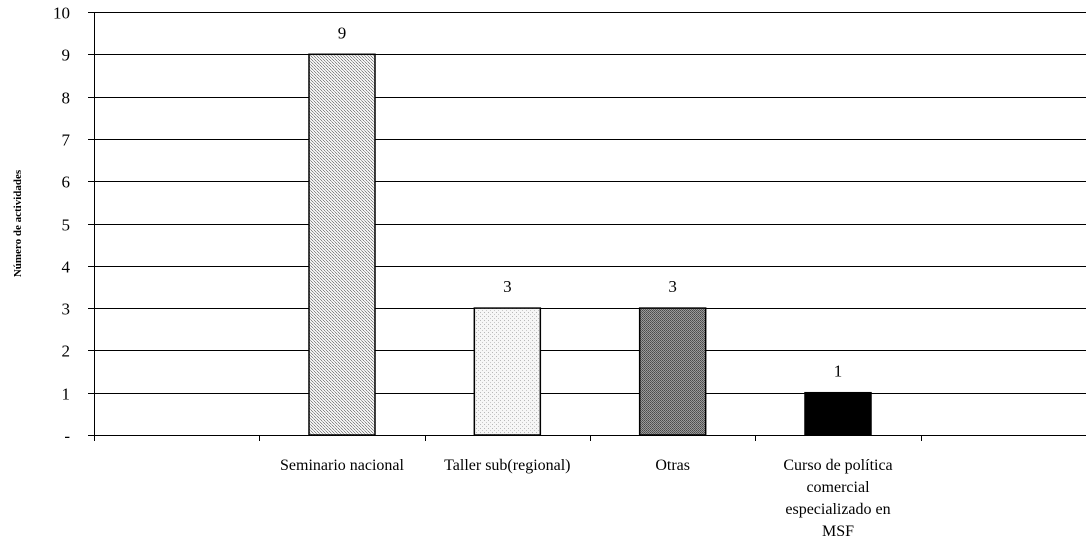  Describe the element at coordinates (66, 225) in the screenshot. I see `y-tick-label: 5` at that location.